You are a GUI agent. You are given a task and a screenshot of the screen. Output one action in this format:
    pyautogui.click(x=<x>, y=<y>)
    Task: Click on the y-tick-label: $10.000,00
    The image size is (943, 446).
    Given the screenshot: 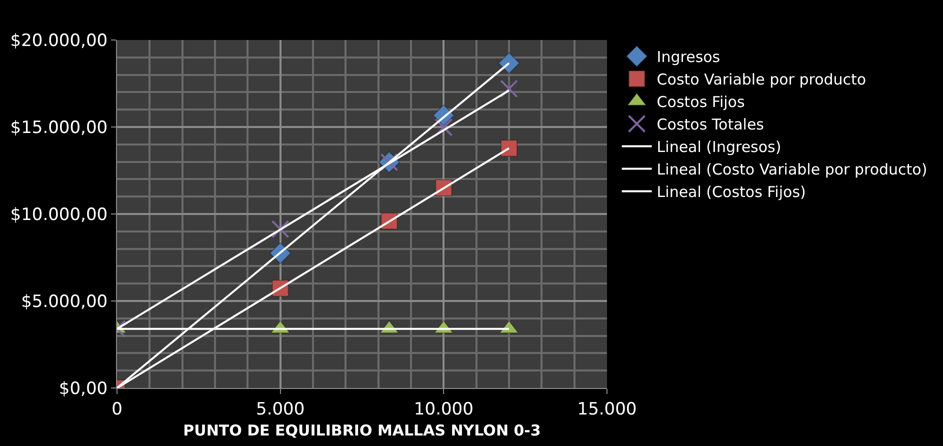 What is the action you would take?
    pyautogui.click(x=59, y=214)
    